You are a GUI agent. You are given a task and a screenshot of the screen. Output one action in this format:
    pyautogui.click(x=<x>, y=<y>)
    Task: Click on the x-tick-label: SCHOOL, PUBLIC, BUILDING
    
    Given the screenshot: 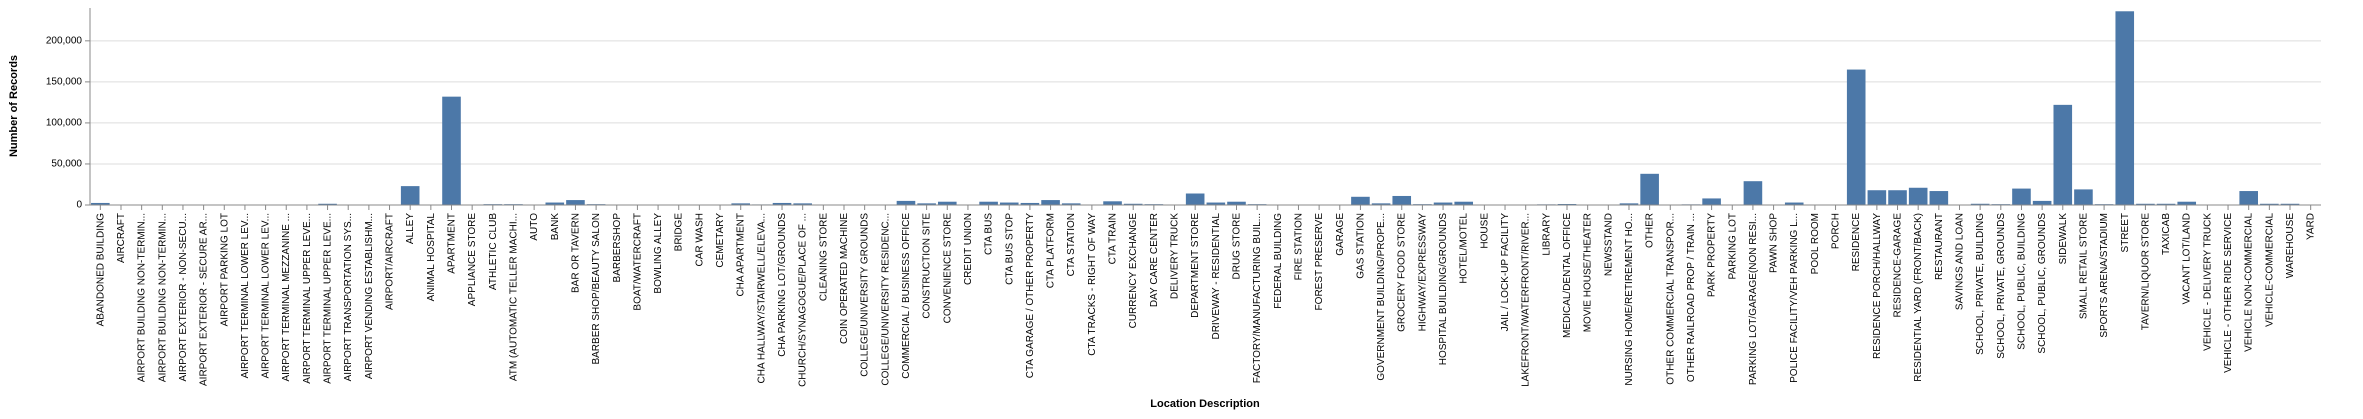 What is the action you would take?
    pyautogui.click(x=2021, y=281)
    